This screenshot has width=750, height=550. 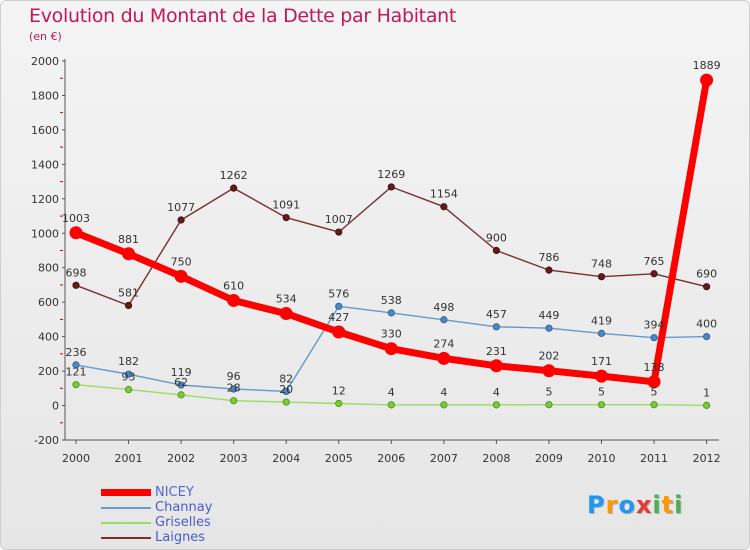 What do you see at coordinates (129, 377) in the screenshot?
I see `data-label-griselles: 93` at bounding box center [129, 377].